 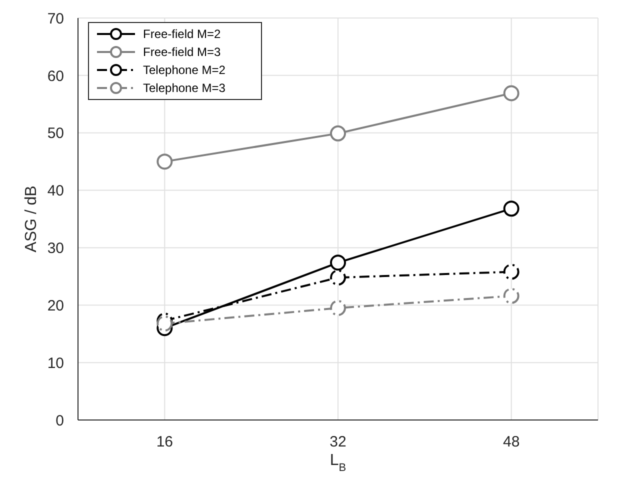 I want to click on legend-label: Telephone M=3, so click(x=184, y=88).